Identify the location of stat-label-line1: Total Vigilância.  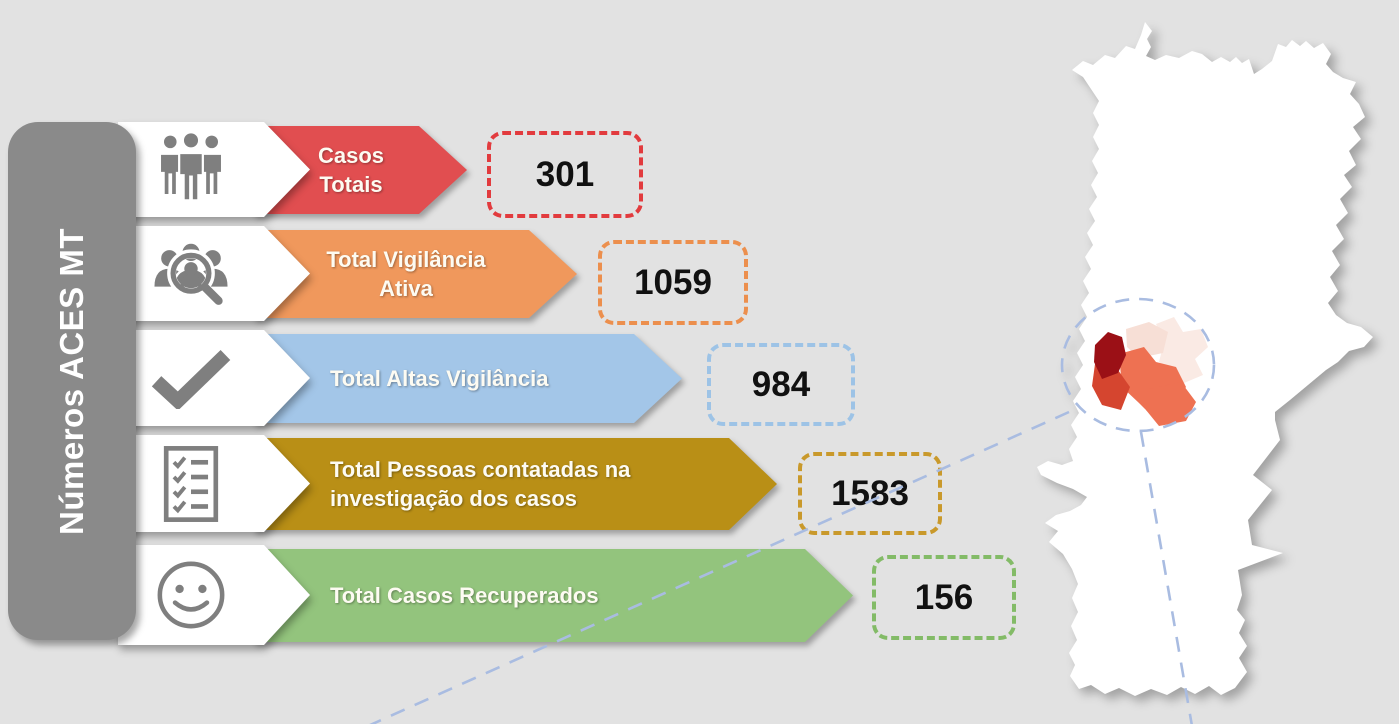
(406, 259).